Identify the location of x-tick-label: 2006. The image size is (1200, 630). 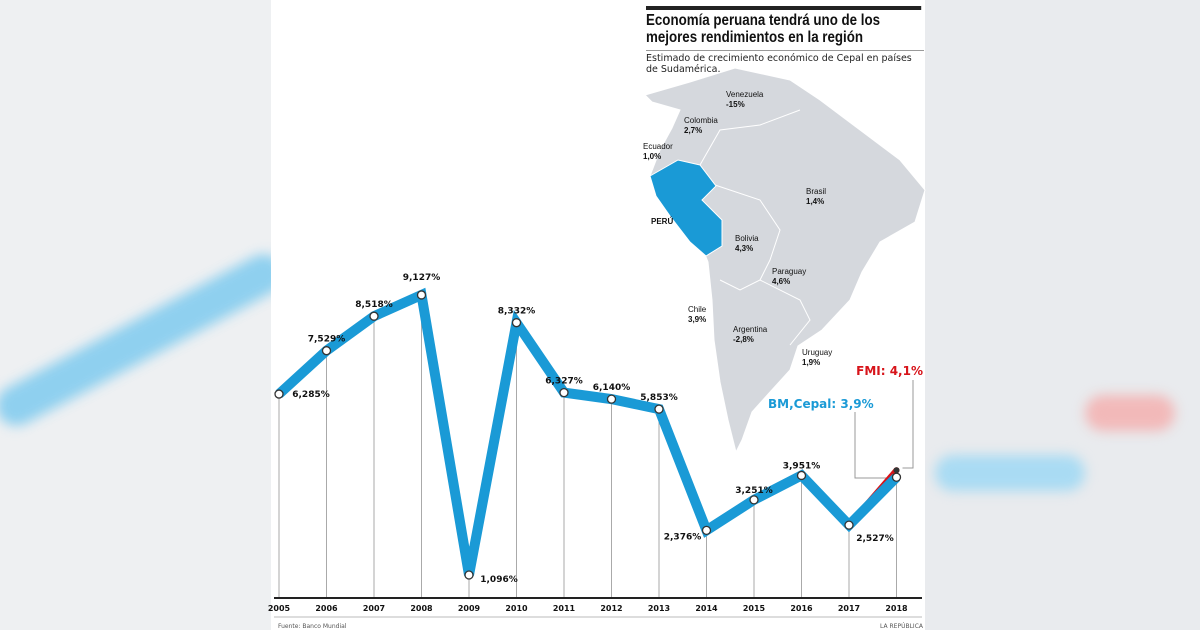
(326, 608).